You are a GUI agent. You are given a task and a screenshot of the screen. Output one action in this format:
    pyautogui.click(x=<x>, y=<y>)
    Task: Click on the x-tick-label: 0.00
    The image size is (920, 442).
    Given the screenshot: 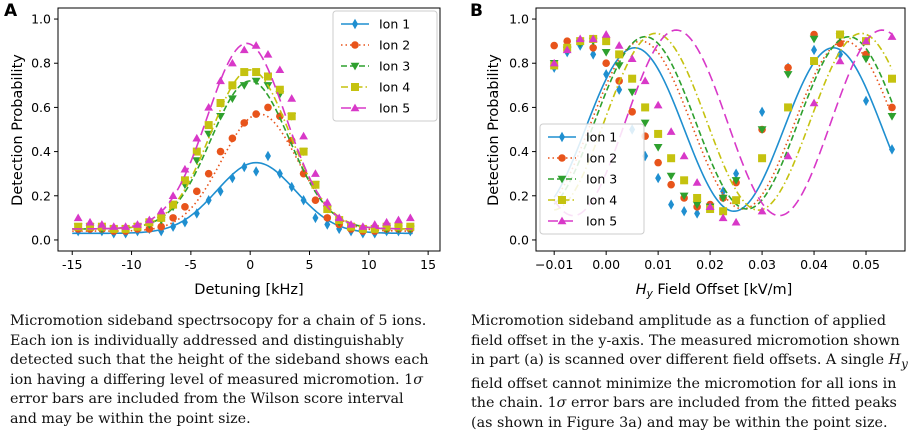 What is the action you would take?
    pyautogui.click(x=606, y=264)
    